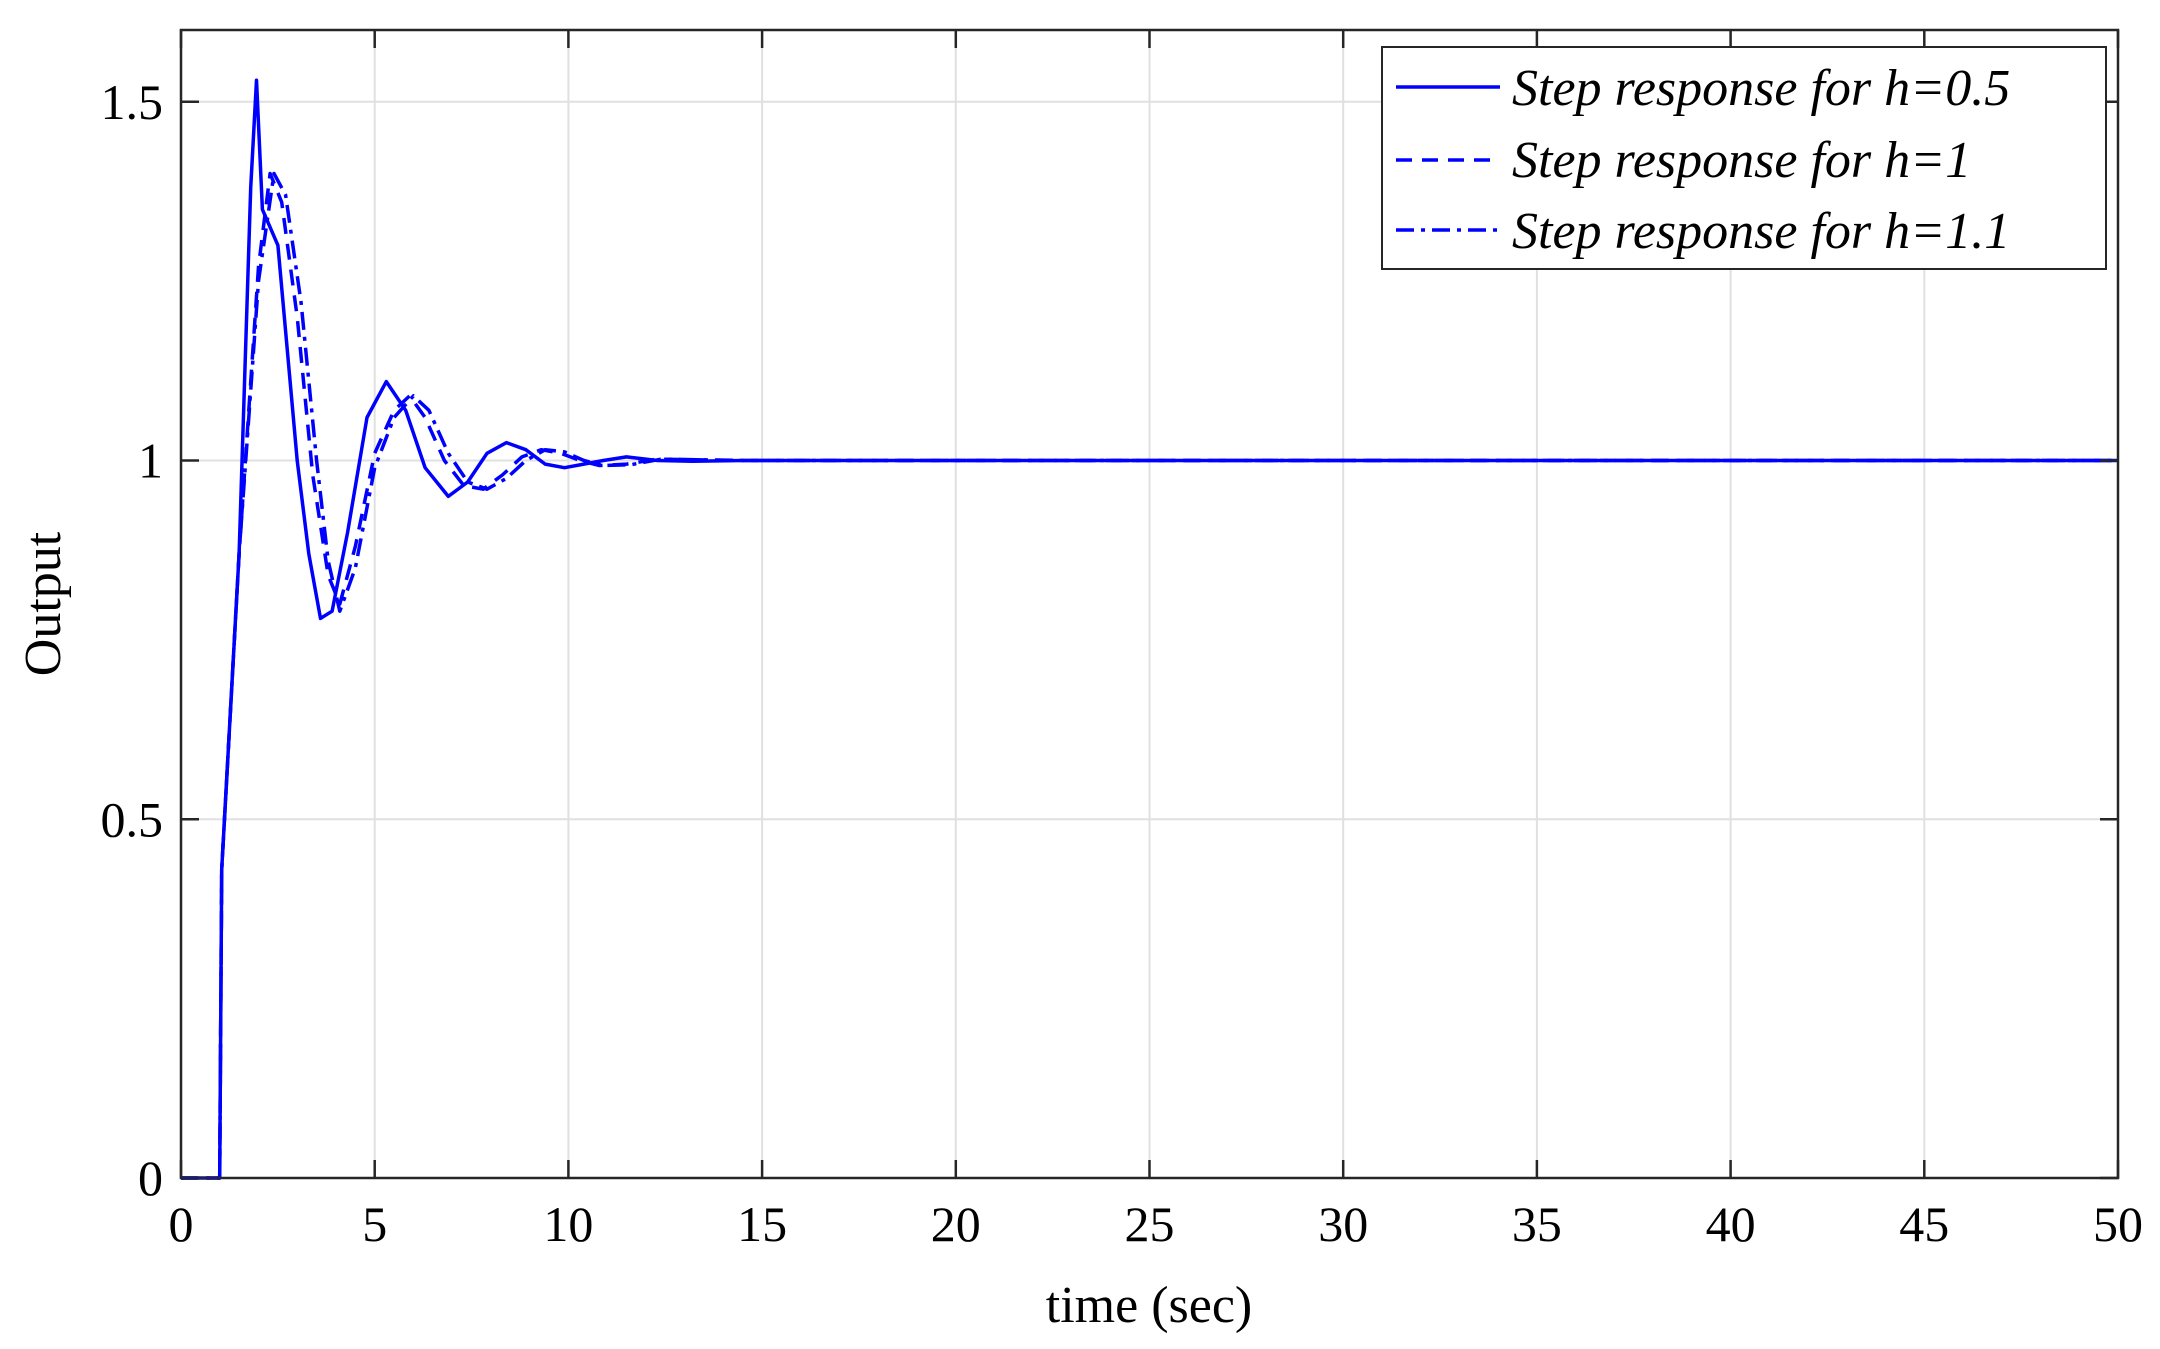  I want to click on x-tick-label: 0, so click(181, 1224).